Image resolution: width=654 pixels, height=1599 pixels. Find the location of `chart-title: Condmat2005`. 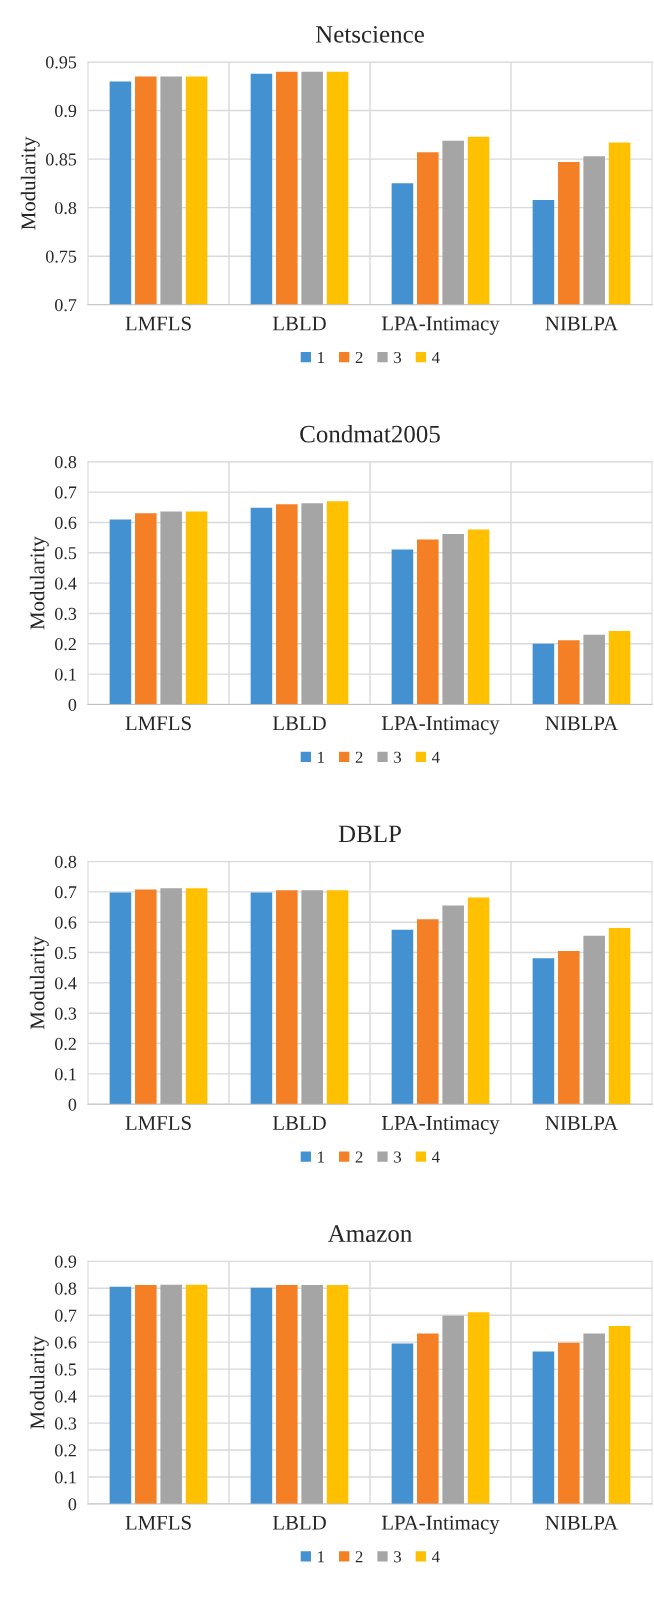

chart-title: Condmat2005 is located at coordinates (370, 433).